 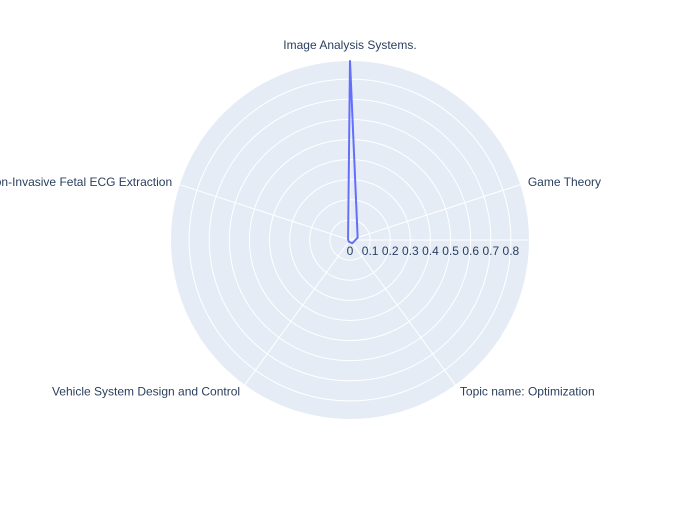 What do you see at coordinates (410, 251) in the screenshot?
I see `radial-tick-label: 0.3` at bounding box center [410, 251].